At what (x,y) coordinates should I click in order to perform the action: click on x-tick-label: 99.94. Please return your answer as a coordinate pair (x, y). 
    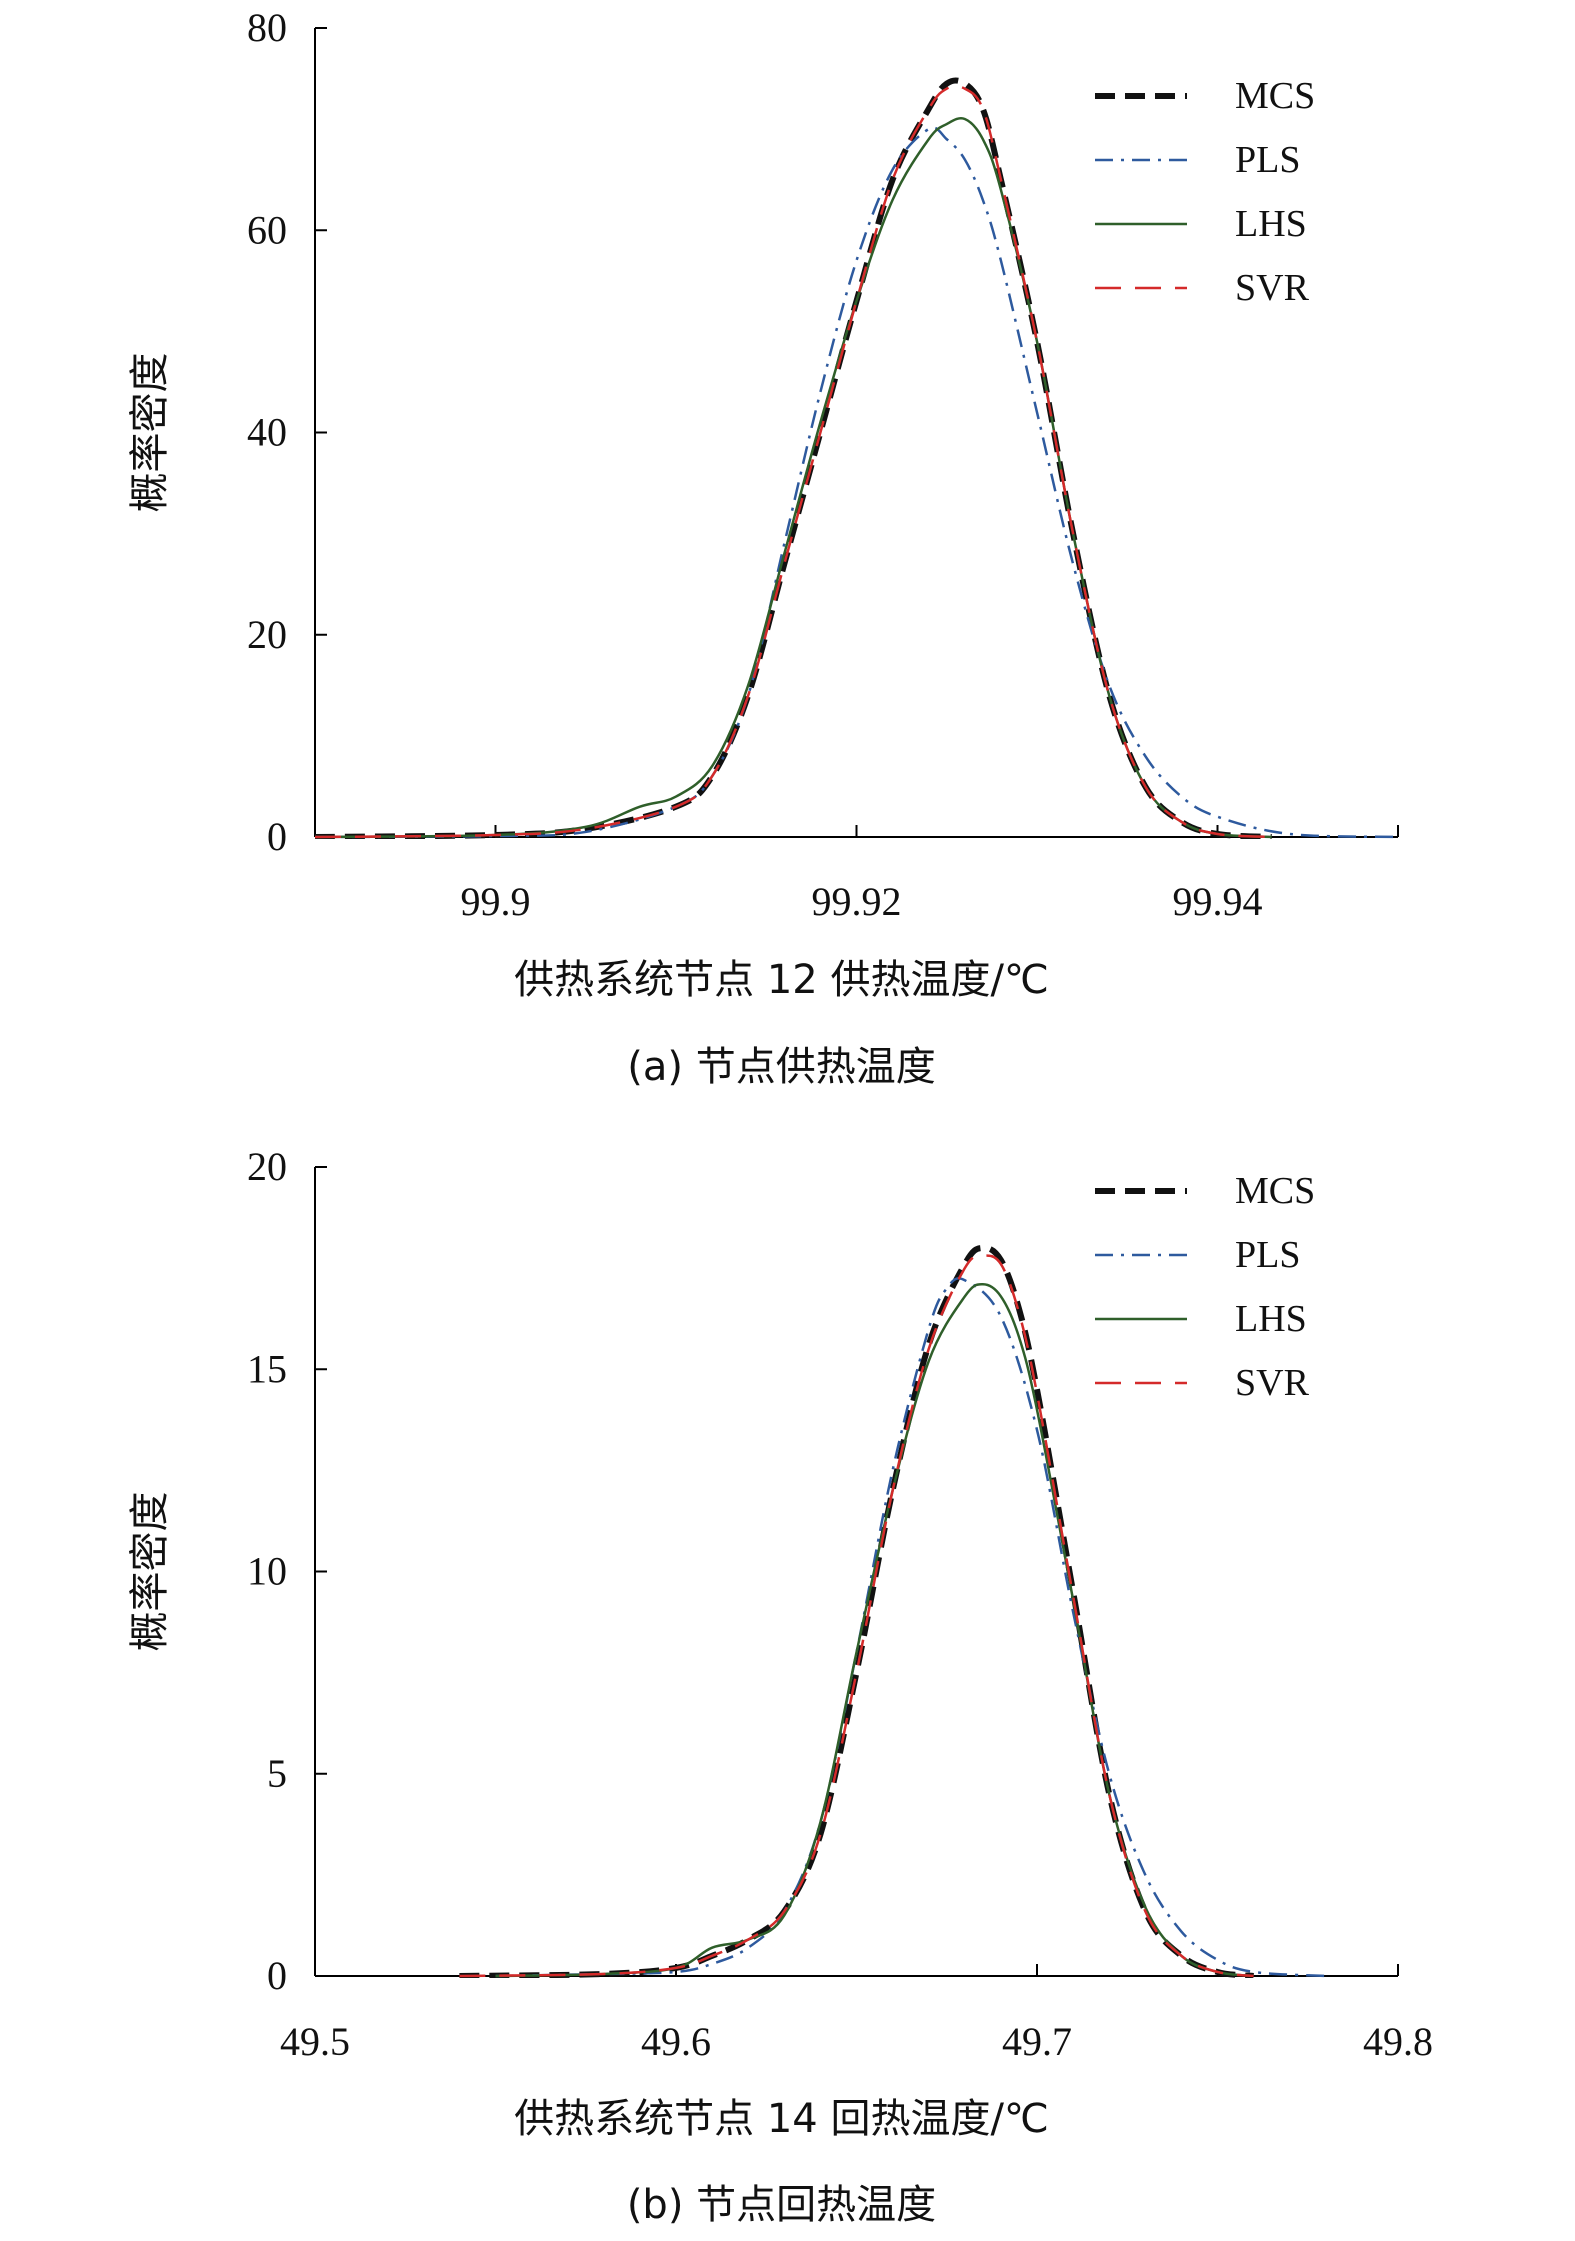
    Looking at the image, I should click on (1218, 901).